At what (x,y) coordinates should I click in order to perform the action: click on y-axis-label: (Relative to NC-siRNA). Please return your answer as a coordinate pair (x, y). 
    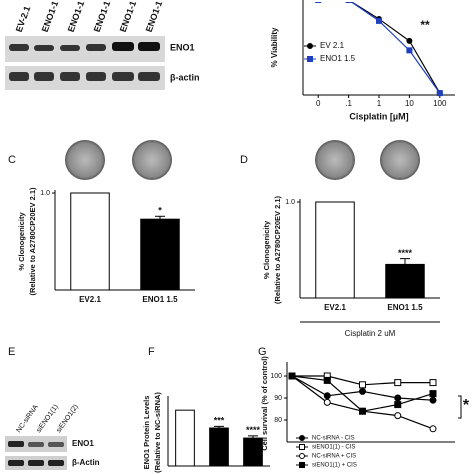
    Looking at the image, I should click on (157, 432).